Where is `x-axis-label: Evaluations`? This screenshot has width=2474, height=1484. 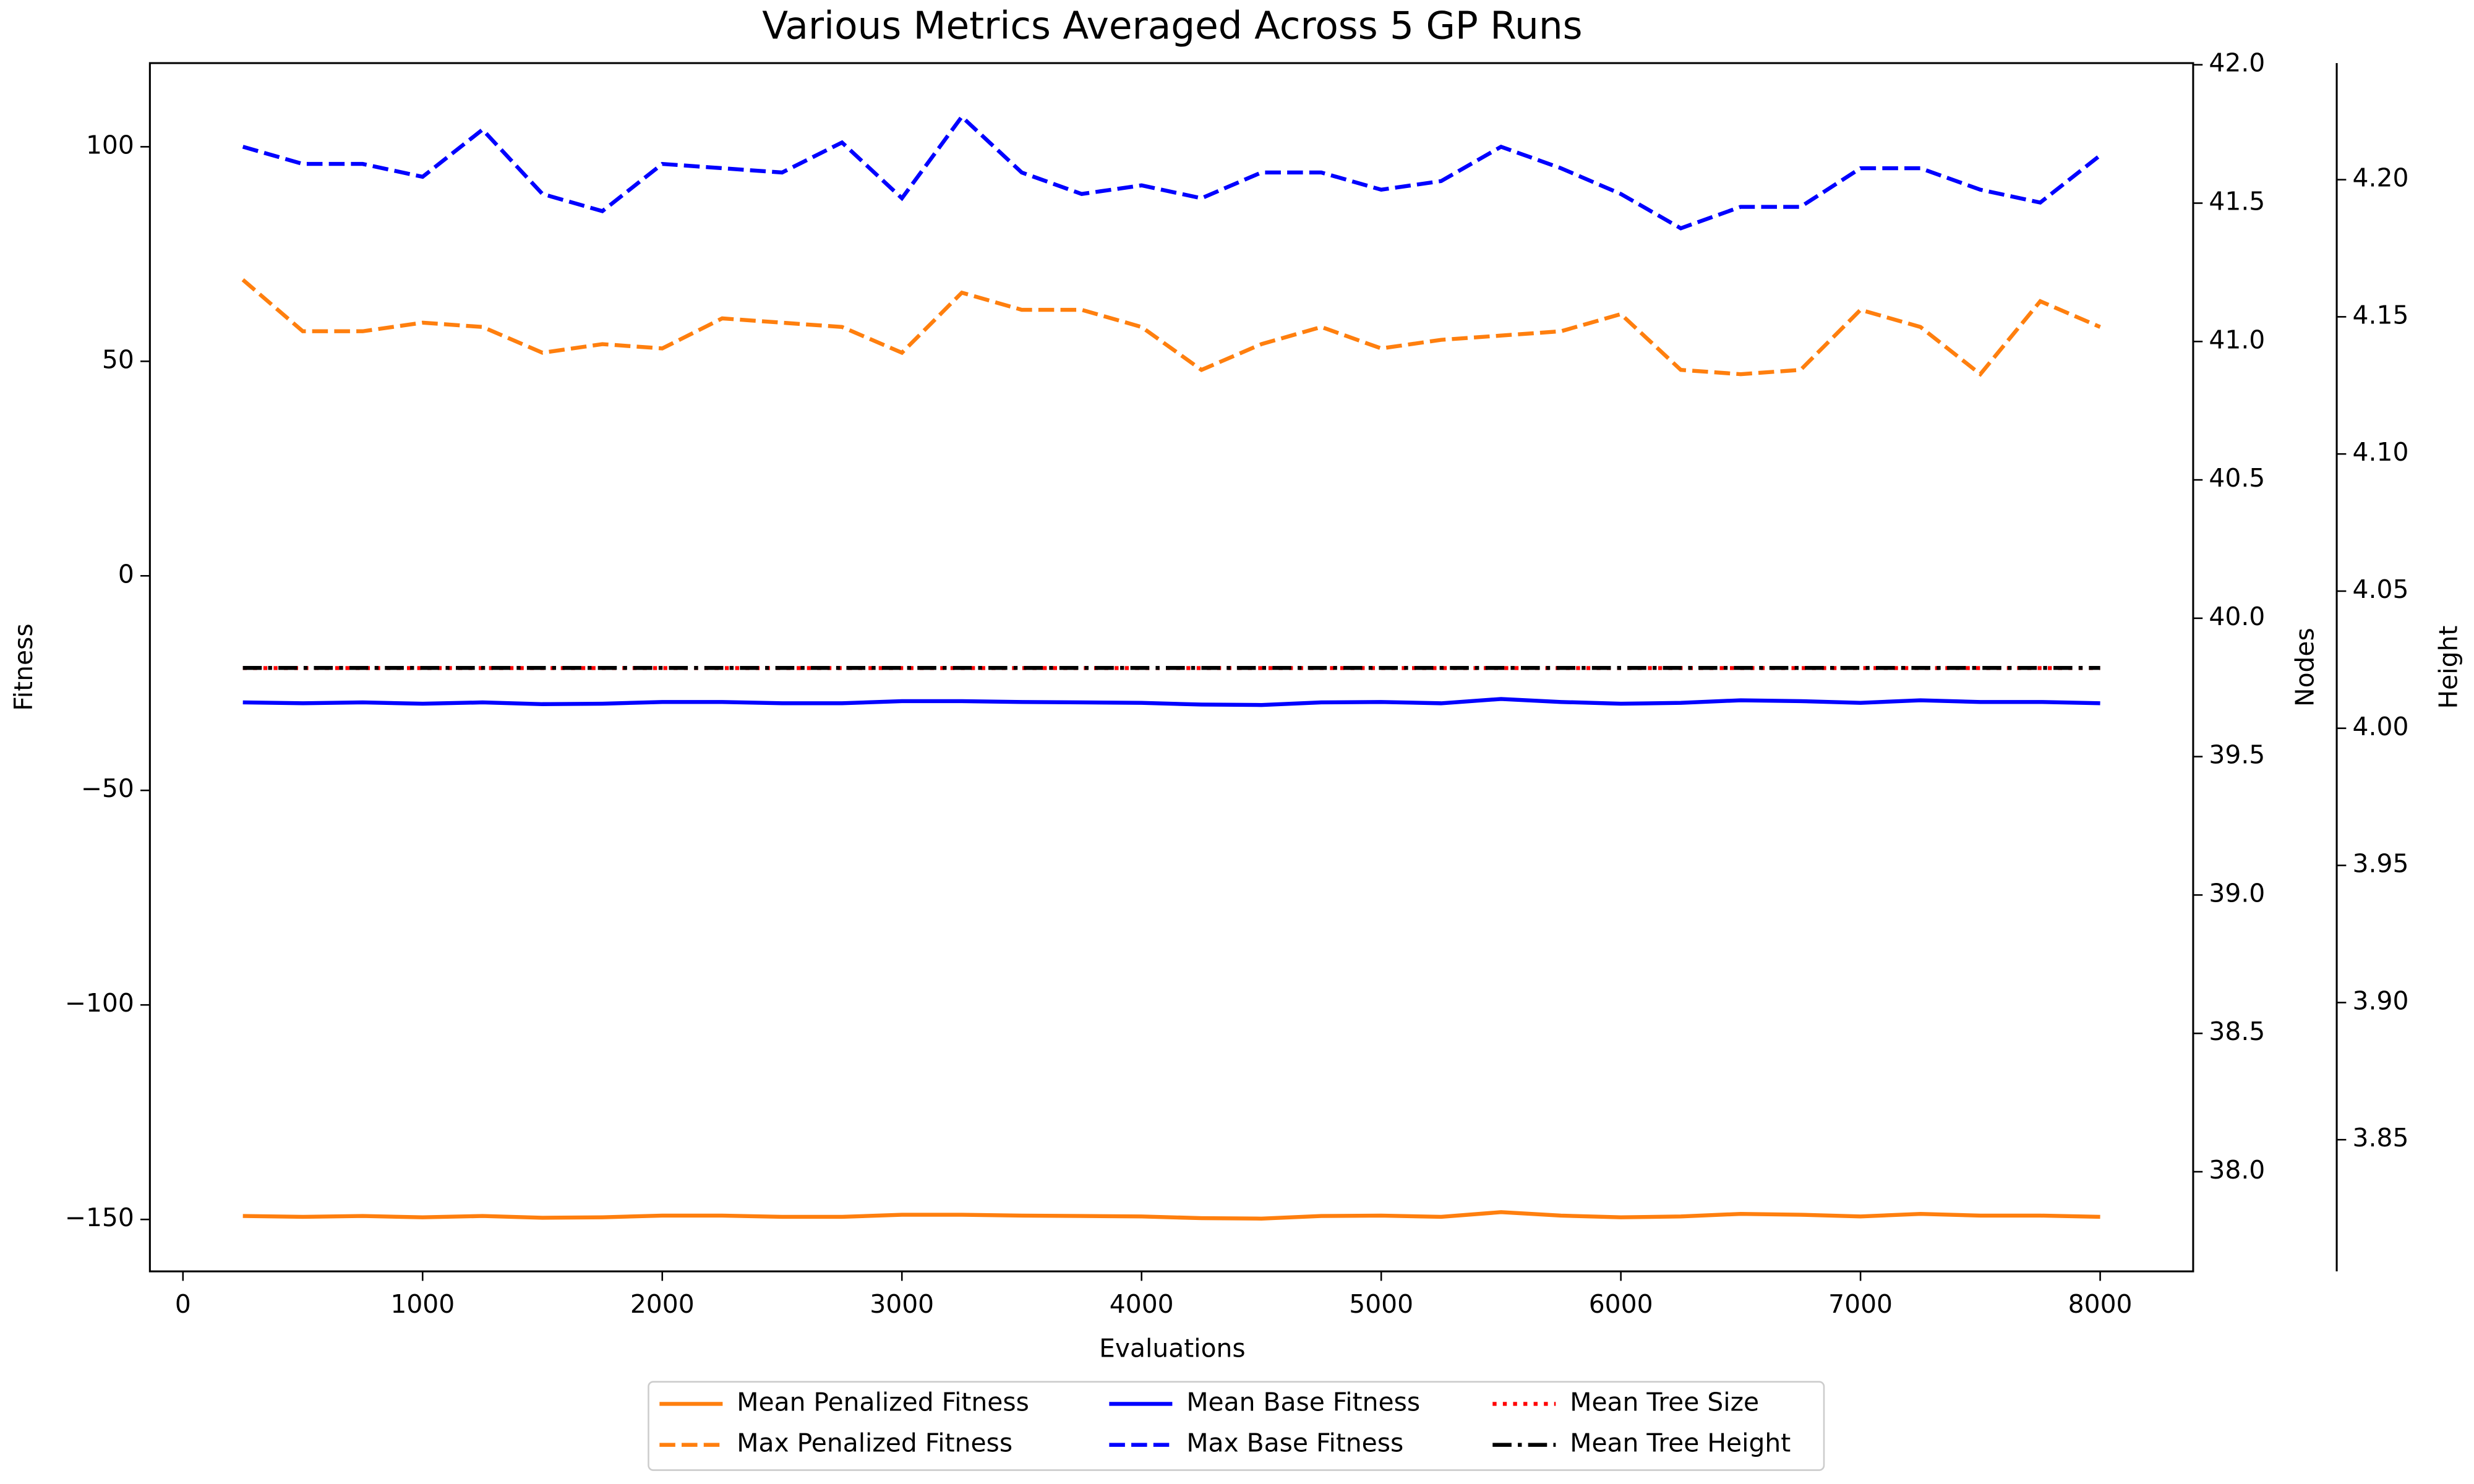
x-axis-label: Evaluations is located at coordinates (1172, 1348).